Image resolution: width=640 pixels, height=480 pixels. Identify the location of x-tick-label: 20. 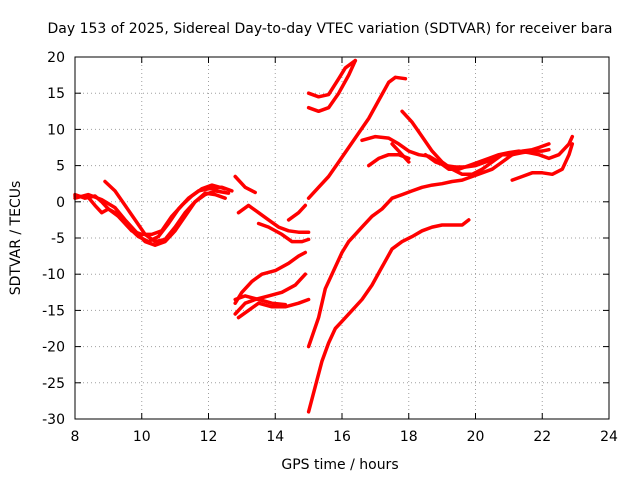
(476, 437).